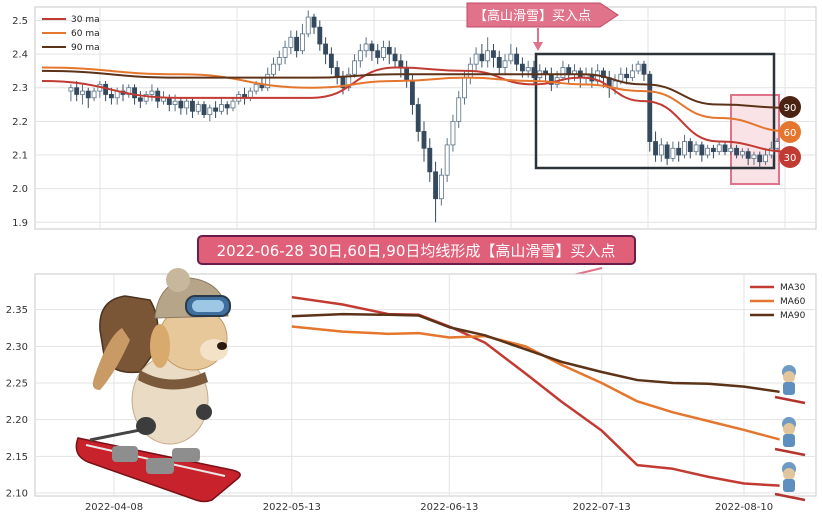 This screenshot has width=822, height=524. I want to click on top-legend: 30 ma 60 ma 90 ma, so click(71, 34).